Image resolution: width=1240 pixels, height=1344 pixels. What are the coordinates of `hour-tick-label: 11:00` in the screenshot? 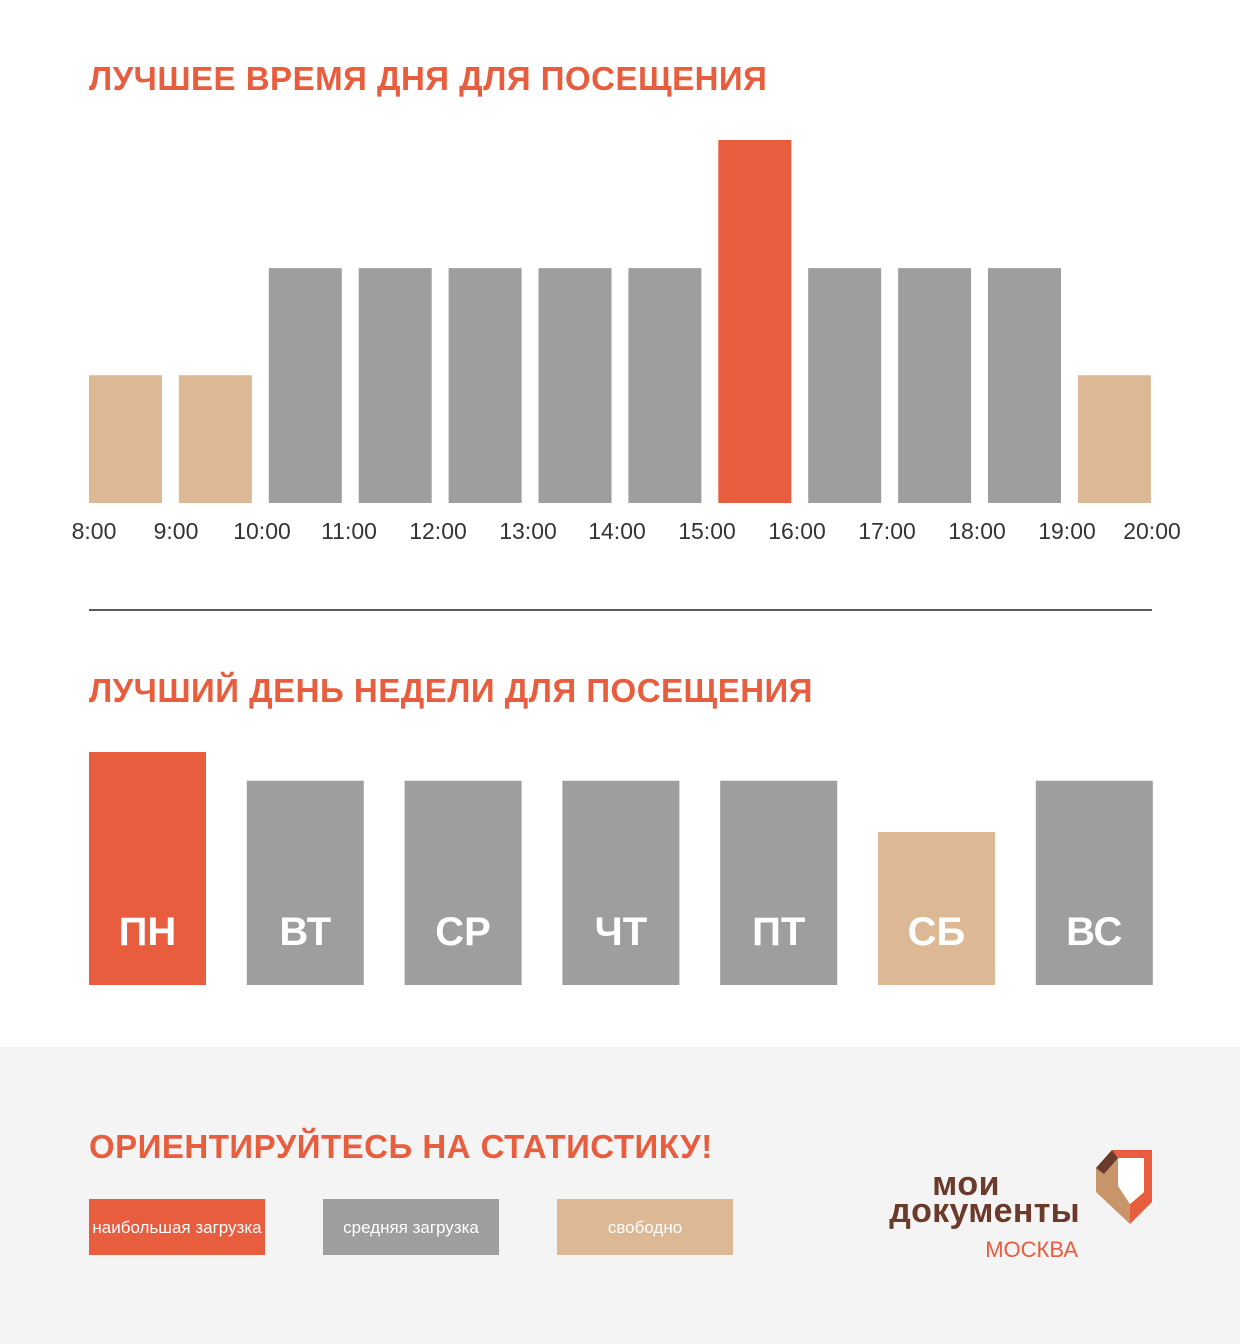 It's located at (349, 531).